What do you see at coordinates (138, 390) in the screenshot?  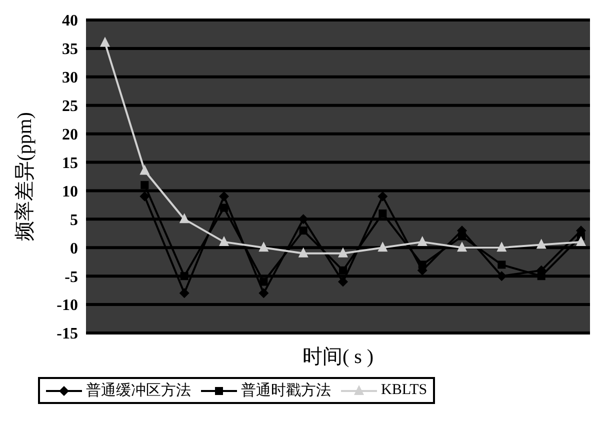 I see `legend-label: 普通缓冲区方法` at bounding box center [138, 390].